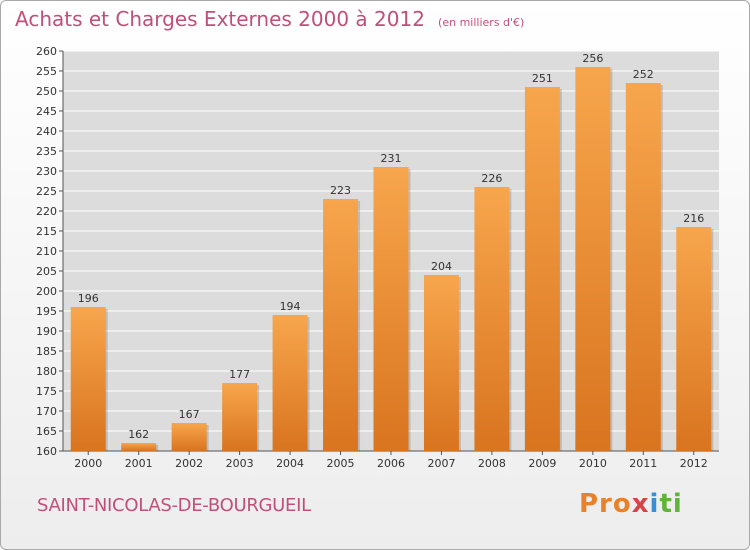 The image size is (750, 550). Describe the element at coordinates (88, 298) in the screenshot. I see `bar-value-label: 196` at that location.